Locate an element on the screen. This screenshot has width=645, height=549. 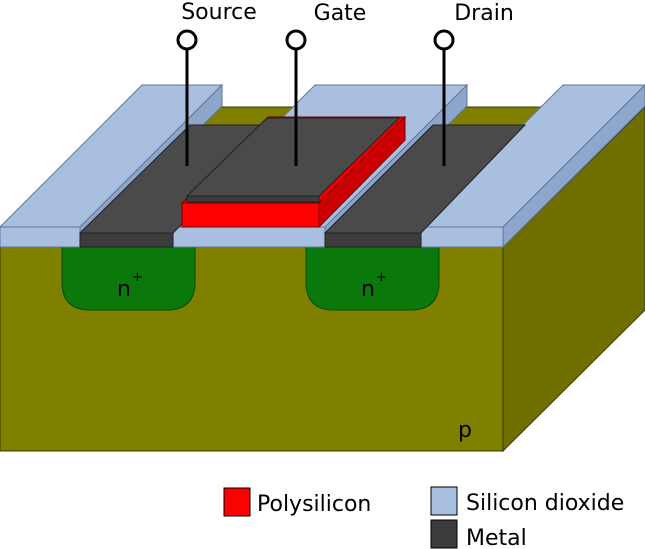
legend-oxide-label: Silicon dioxide is located at coordinates (545, 503).